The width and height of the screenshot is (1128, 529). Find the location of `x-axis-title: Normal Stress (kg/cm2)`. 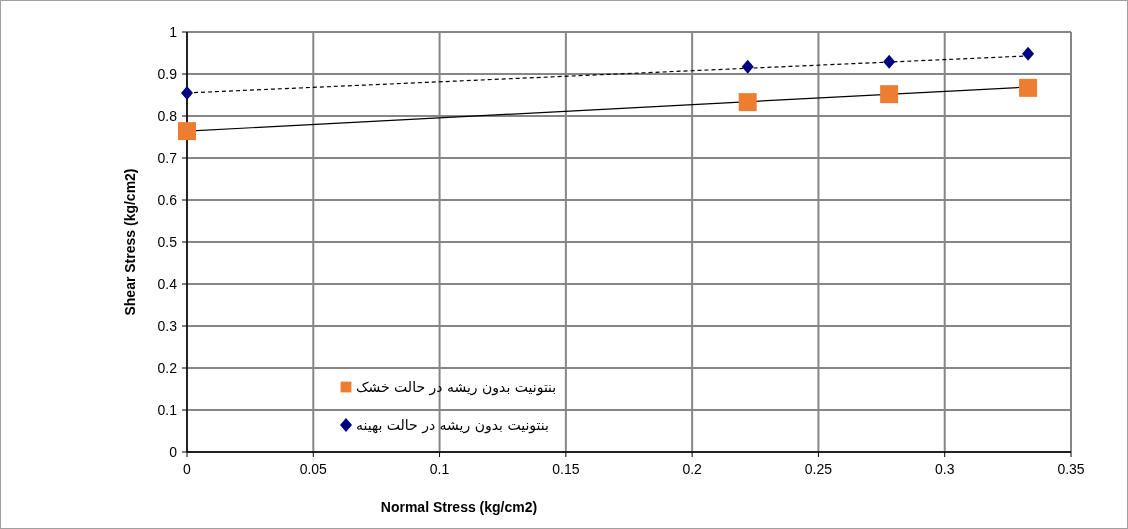

x-axis-title: Normal Stress (kg/cm2) is located at coordinates (459, 507).